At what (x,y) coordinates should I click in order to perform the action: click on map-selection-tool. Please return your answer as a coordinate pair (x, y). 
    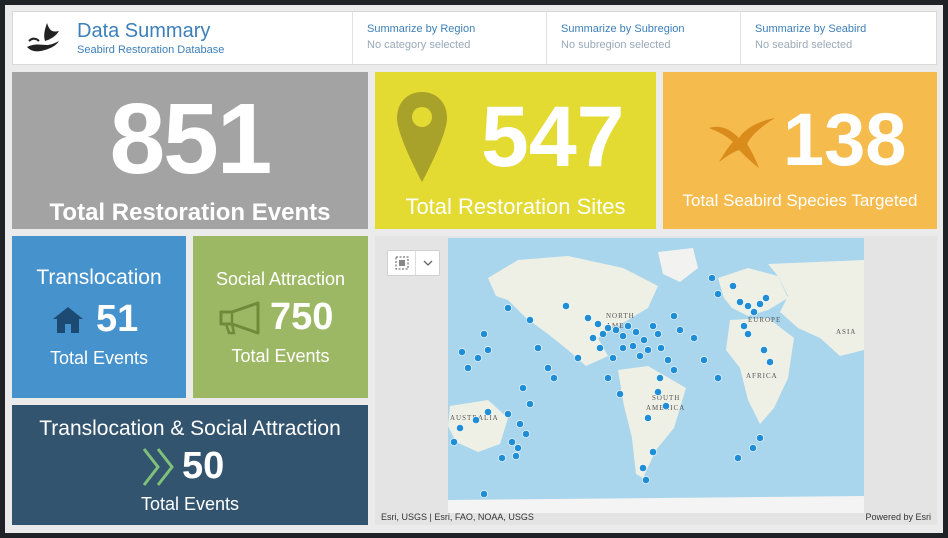
    Looking at the image, I should click on (402, 263).